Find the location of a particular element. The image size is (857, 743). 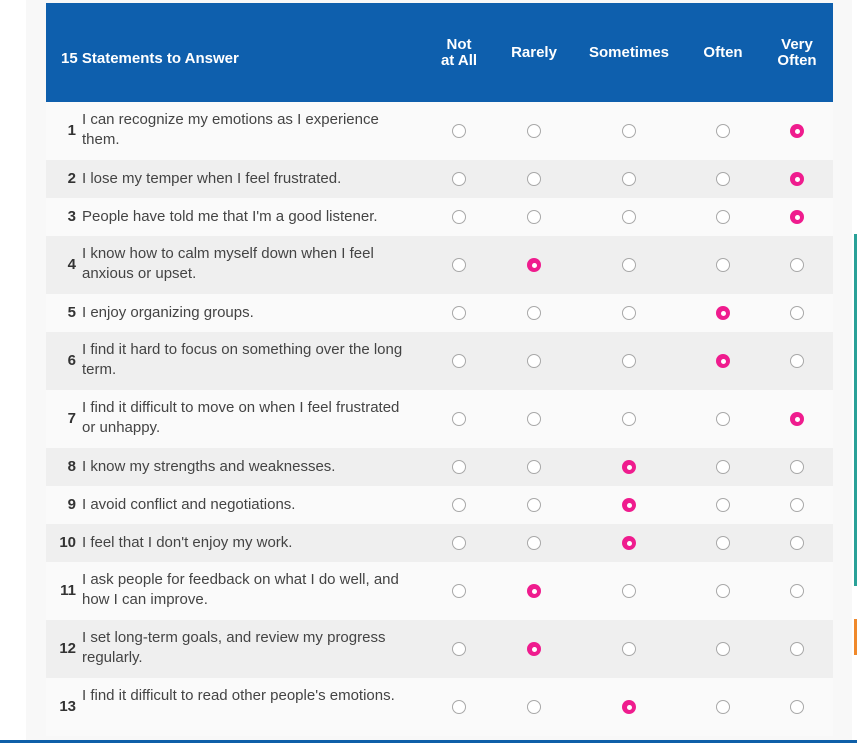

column-label: Sometimes is located at coordinates (629, 52).